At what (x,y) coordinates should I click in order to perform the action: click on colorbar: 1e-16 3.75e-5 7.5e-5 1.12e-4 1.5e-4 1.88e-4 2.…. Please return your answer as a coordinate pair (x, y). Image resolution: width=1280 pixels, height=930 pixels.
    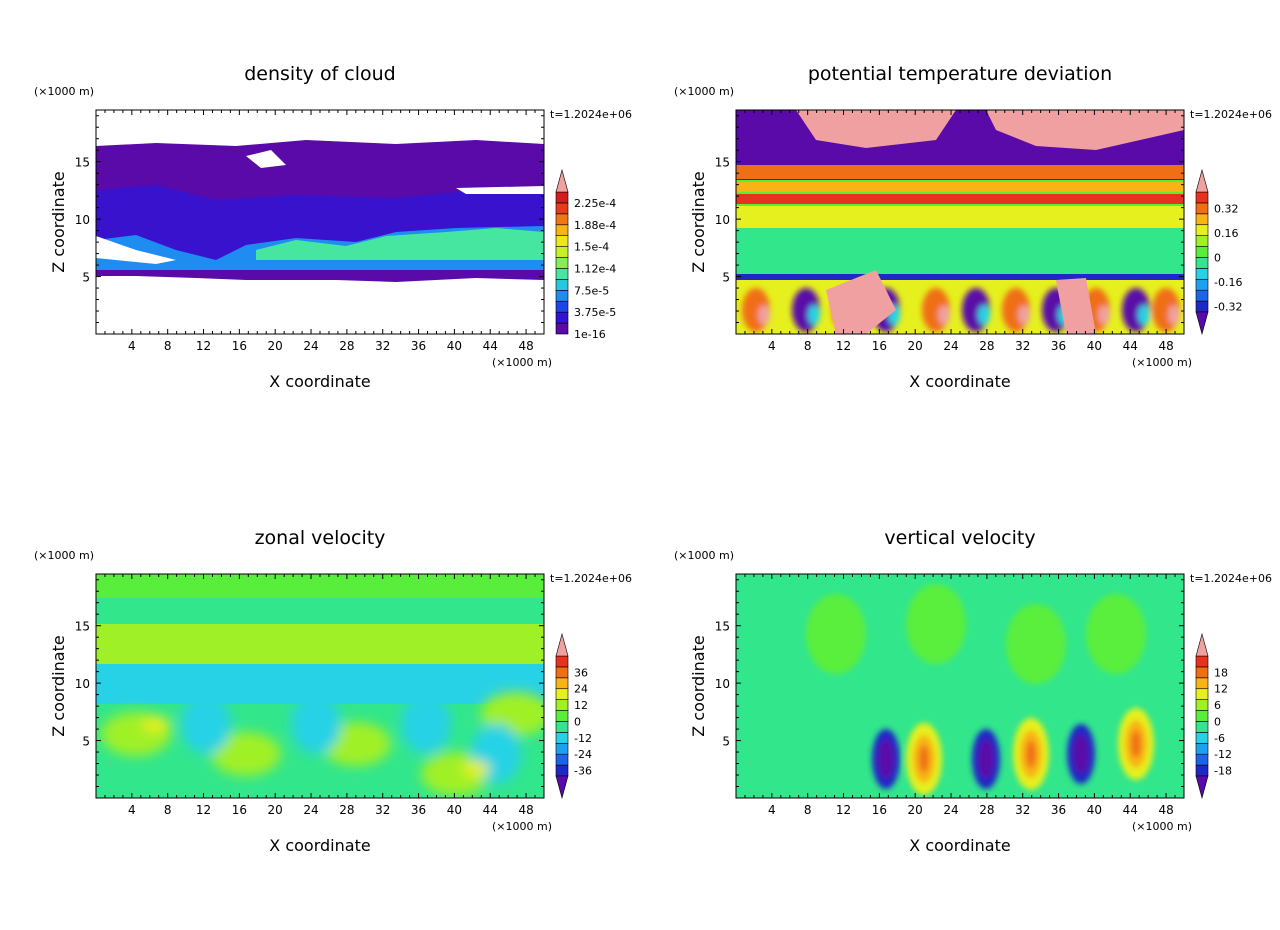
    Looking at the image, I should click on (585, 254).